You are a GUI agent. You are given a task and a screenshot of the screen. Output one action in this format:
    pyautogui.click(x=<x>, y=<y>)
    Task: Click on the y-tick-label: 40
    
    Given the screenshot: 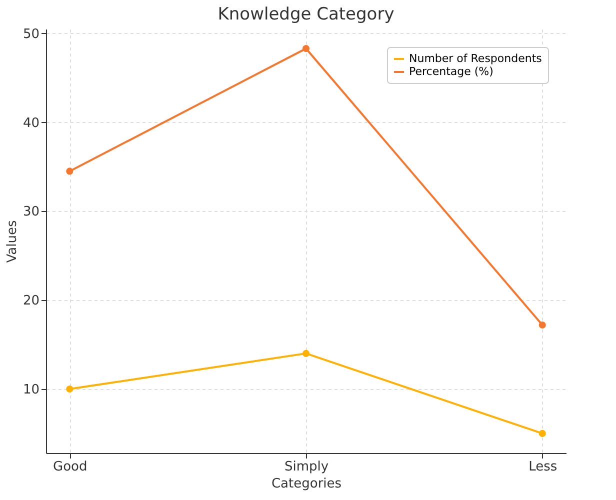 What is the action you would take?
    pyautogui.click(x=31, y=123)
    